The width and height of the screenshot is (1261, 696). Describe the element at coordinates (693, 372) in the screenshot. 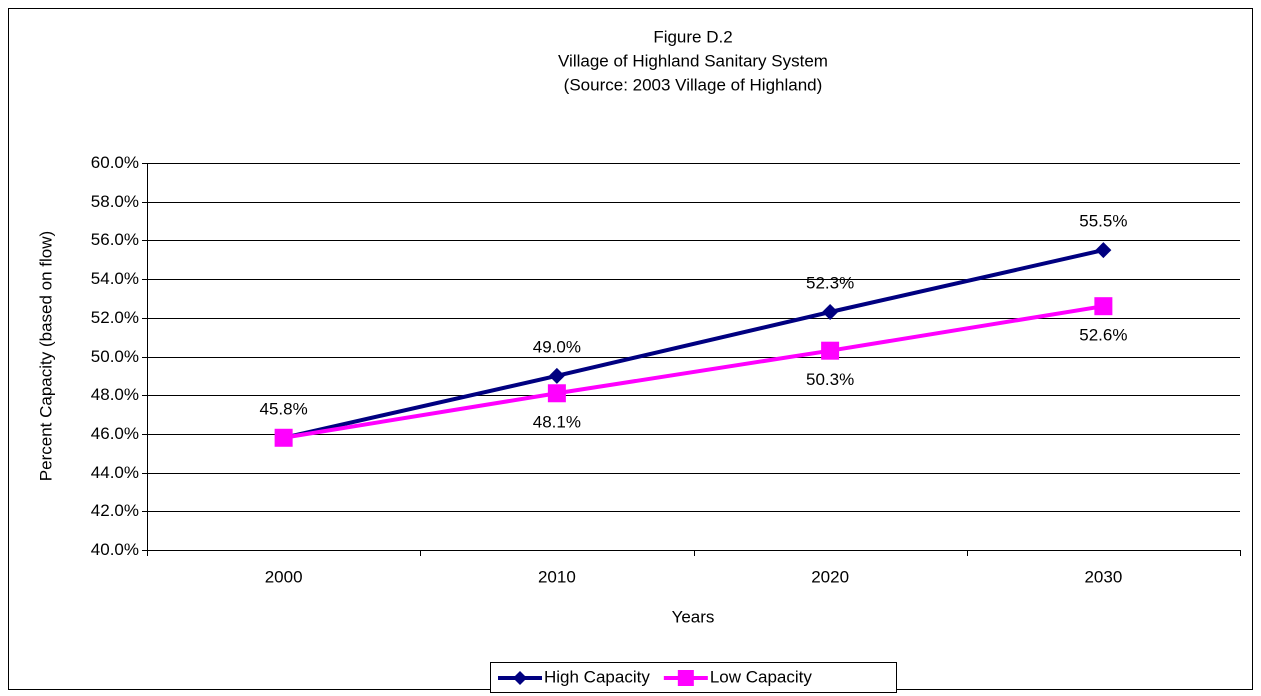

I see `series-line` at that location.